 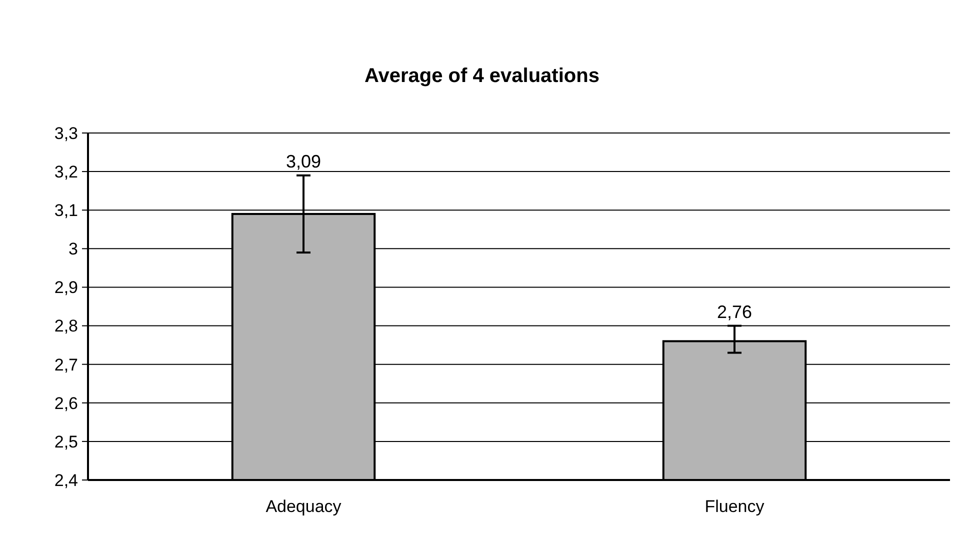 I want to click on y-tick-label: 3, so click(x=73, y=249).